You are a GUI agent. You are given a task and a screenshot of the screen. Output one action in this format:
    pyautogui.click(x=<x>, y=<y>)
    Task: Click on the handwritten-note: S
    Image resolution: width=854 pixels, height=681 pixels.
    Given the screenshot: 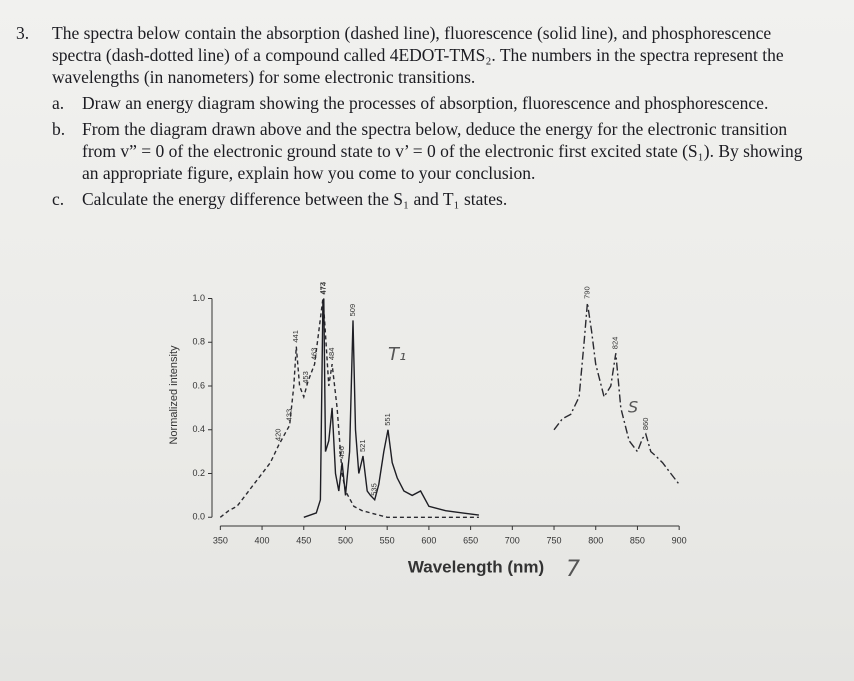 What is the action you would take?
    pyautogui.click(x=633, y=407)
    